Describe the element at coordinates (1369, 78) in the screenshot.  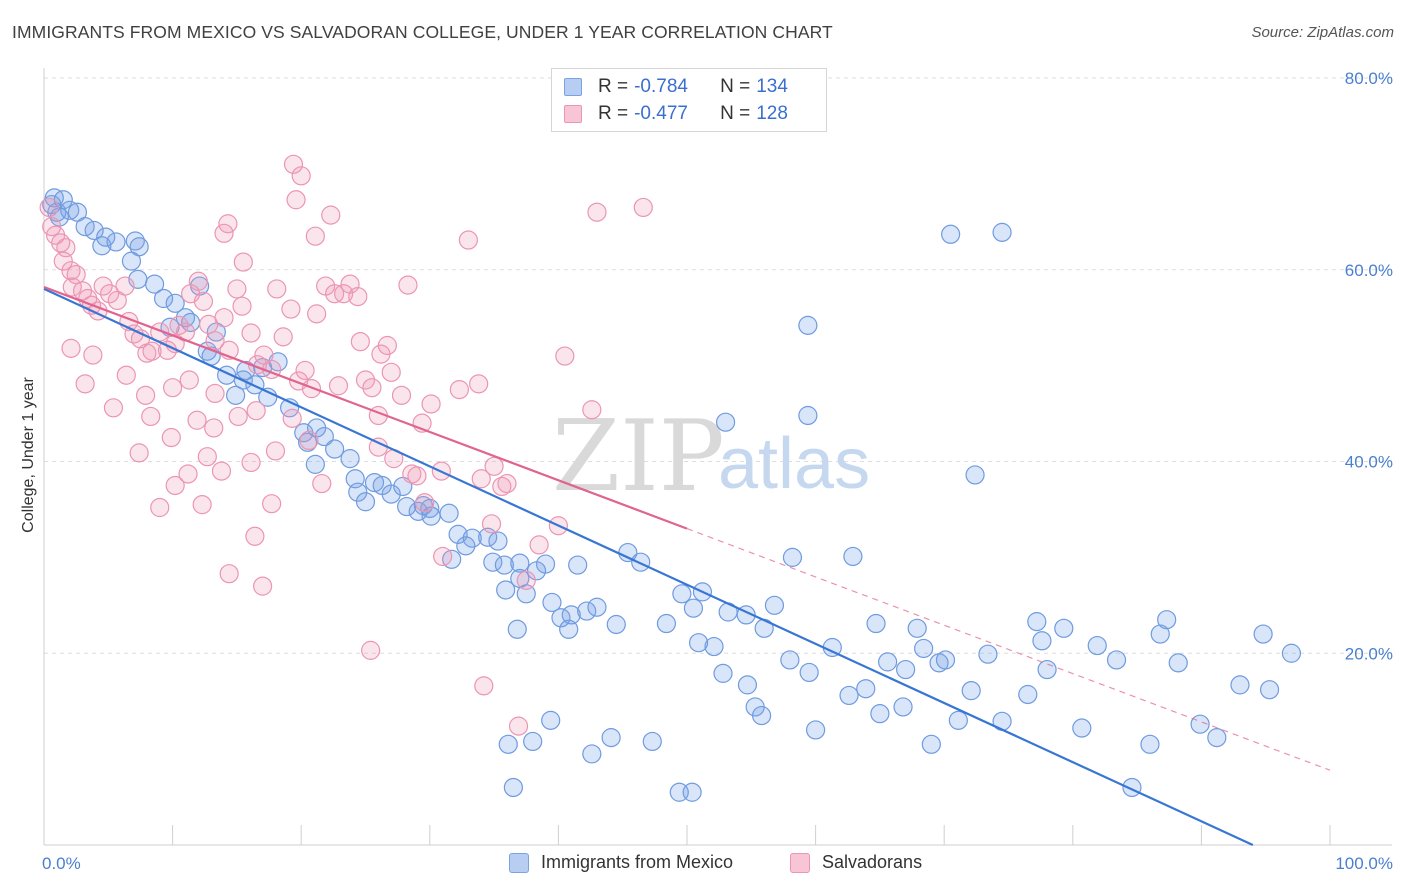
I see `y-tick-label: 80.0%` at that location.